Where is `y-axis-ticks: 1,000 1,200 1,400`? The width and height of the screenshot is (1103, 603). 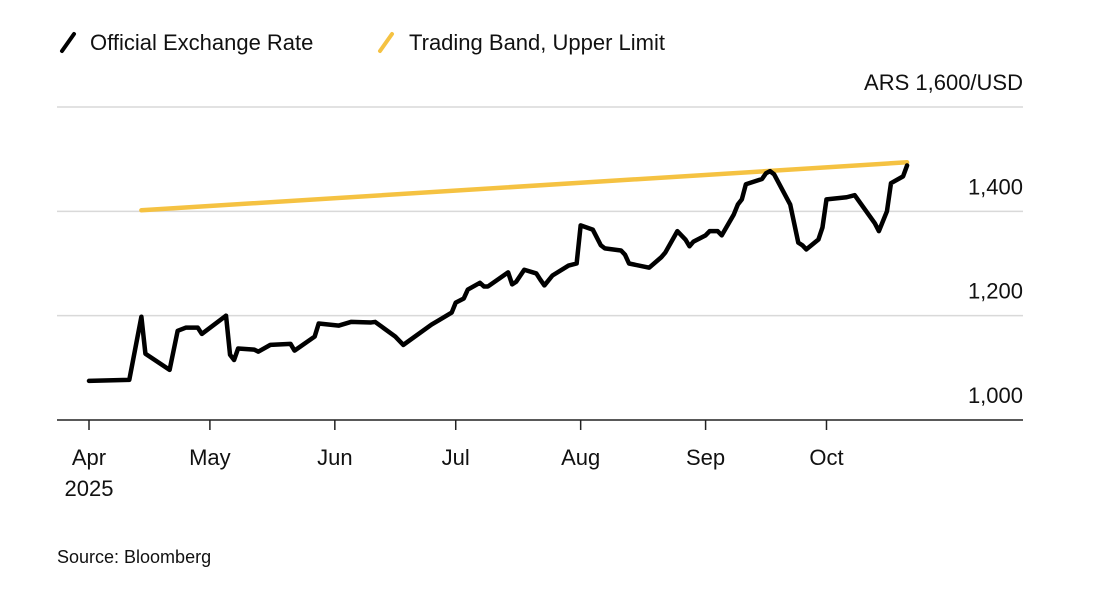
y-axis-ticks: 1,000 1,200 1,400 is located at coordinates (995, 291).